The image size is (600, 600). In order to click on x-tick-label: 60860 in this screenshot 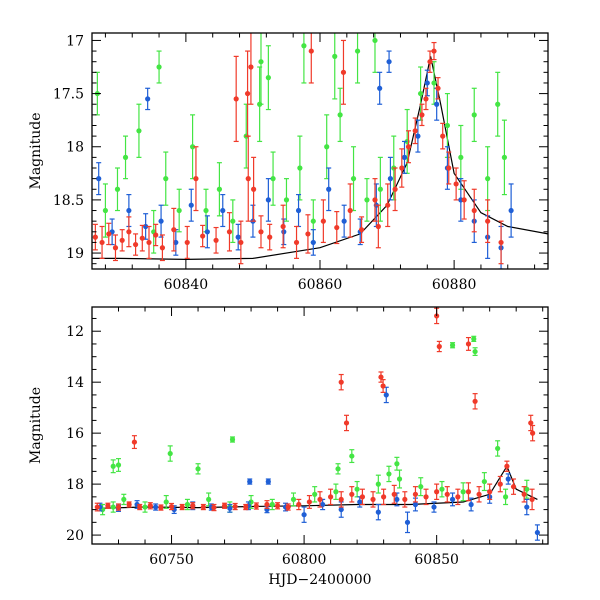, I will do `click(320, 285)`.